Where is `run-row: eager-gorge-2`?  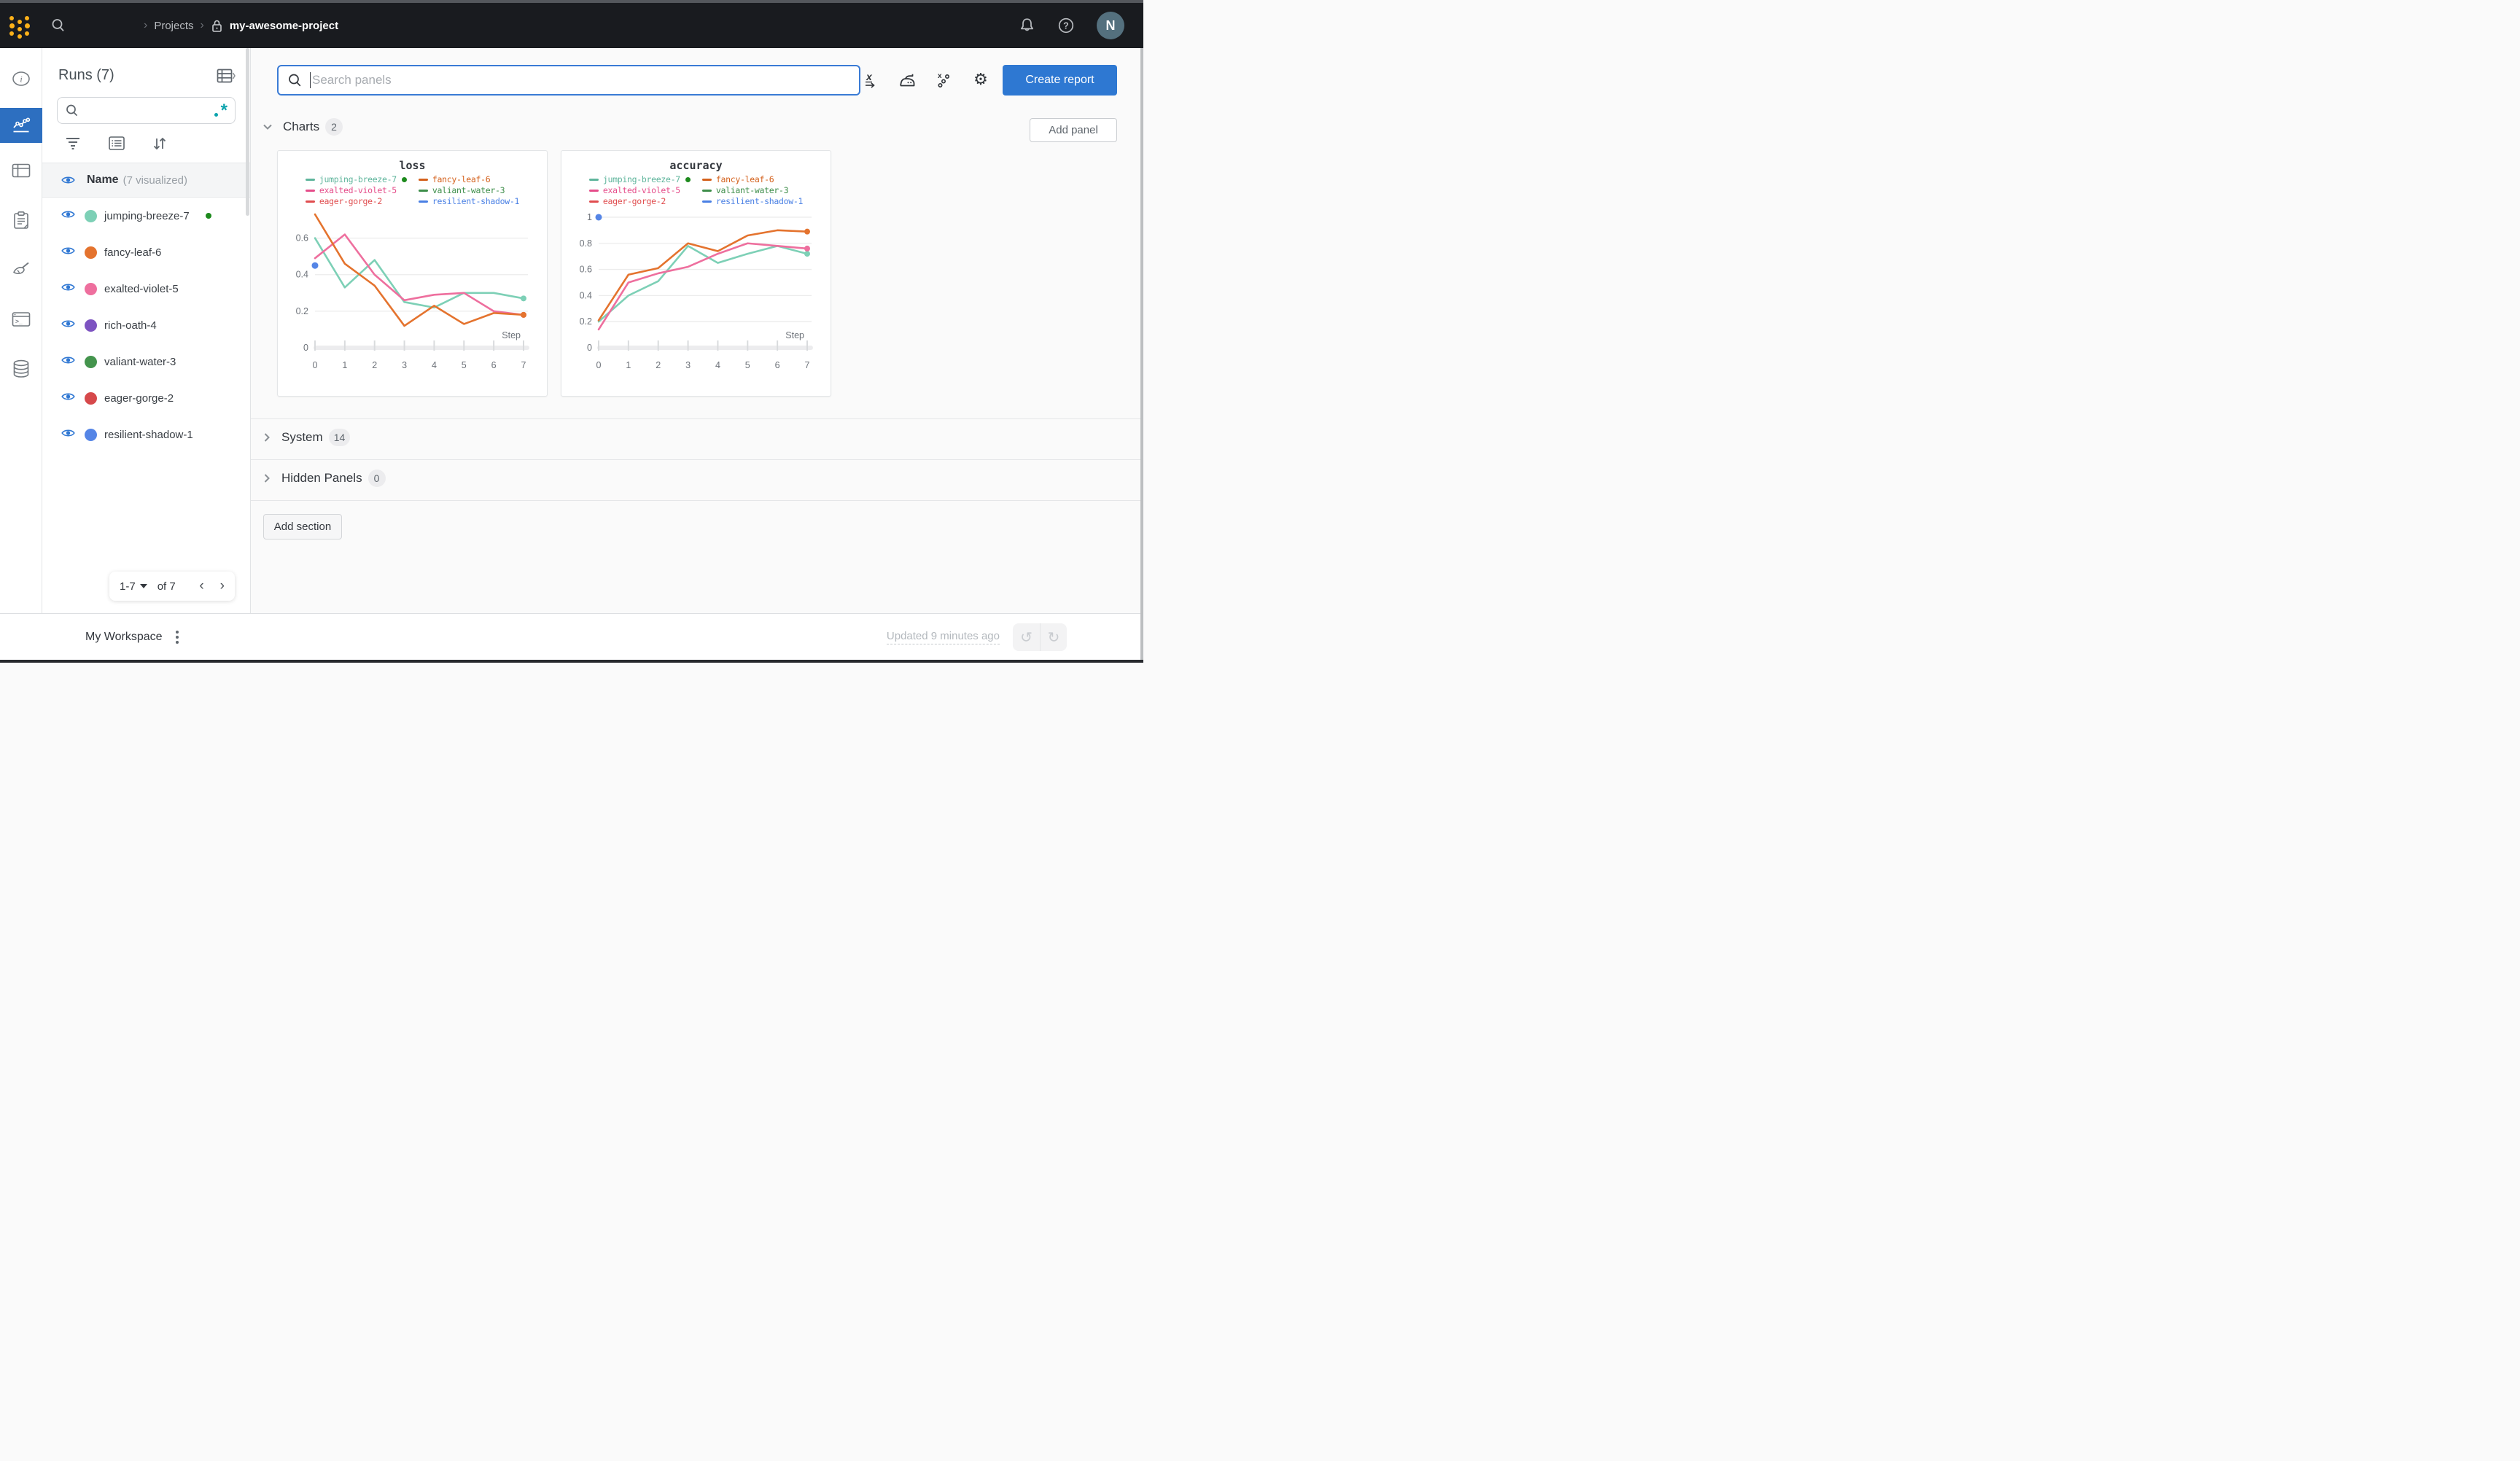
run-row: eager-gorge-2 is located at coordinates (146, 398).